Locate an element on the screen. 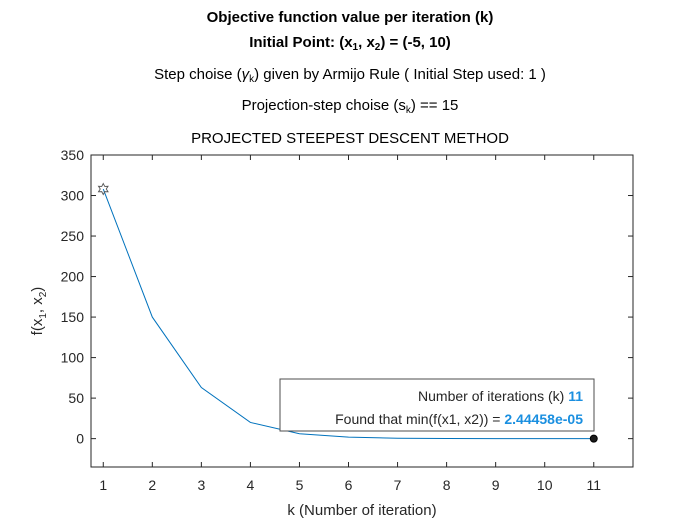 This screenshot has width=700, height=525. y-label-sub2: 2 is located at coordinates (43, 294).